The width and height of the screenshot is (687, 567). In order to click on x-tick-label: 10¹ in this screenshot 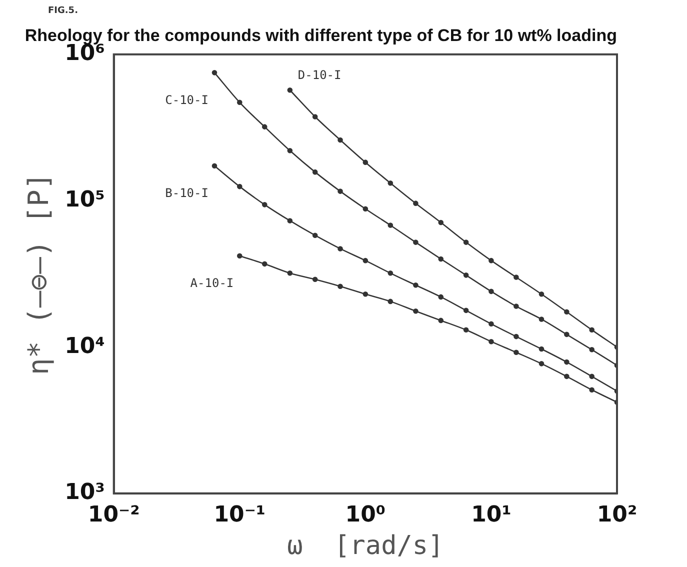, I will do `click(491, 515)`.